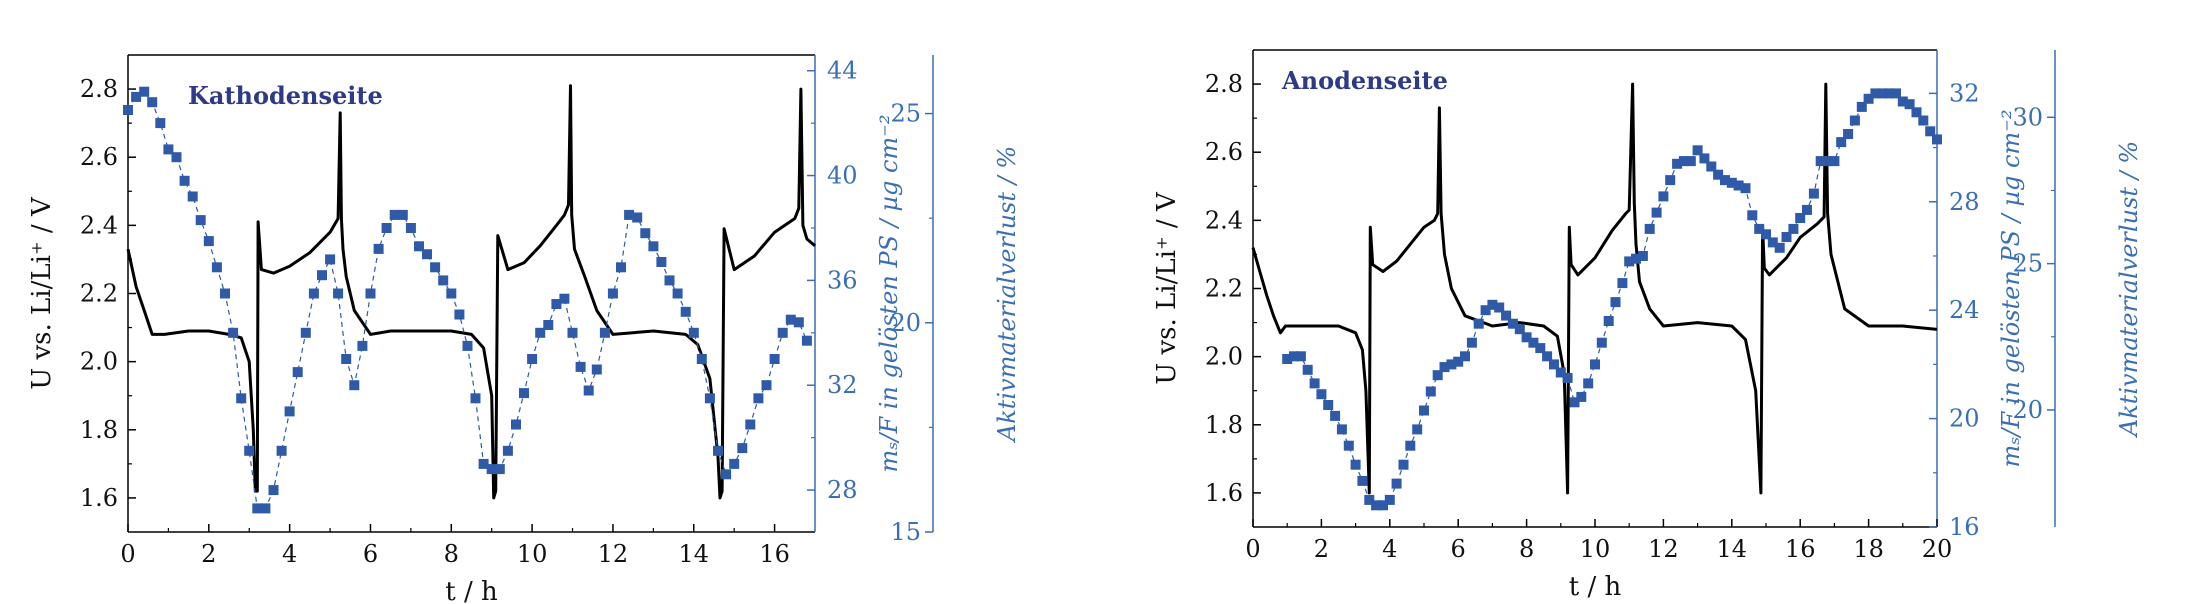 The image size is (2196, 604). What do you see at coordinates (99, 294) in the screenshot?
I see `y-tick-label: 2.2` at bounding box center [99, 294].